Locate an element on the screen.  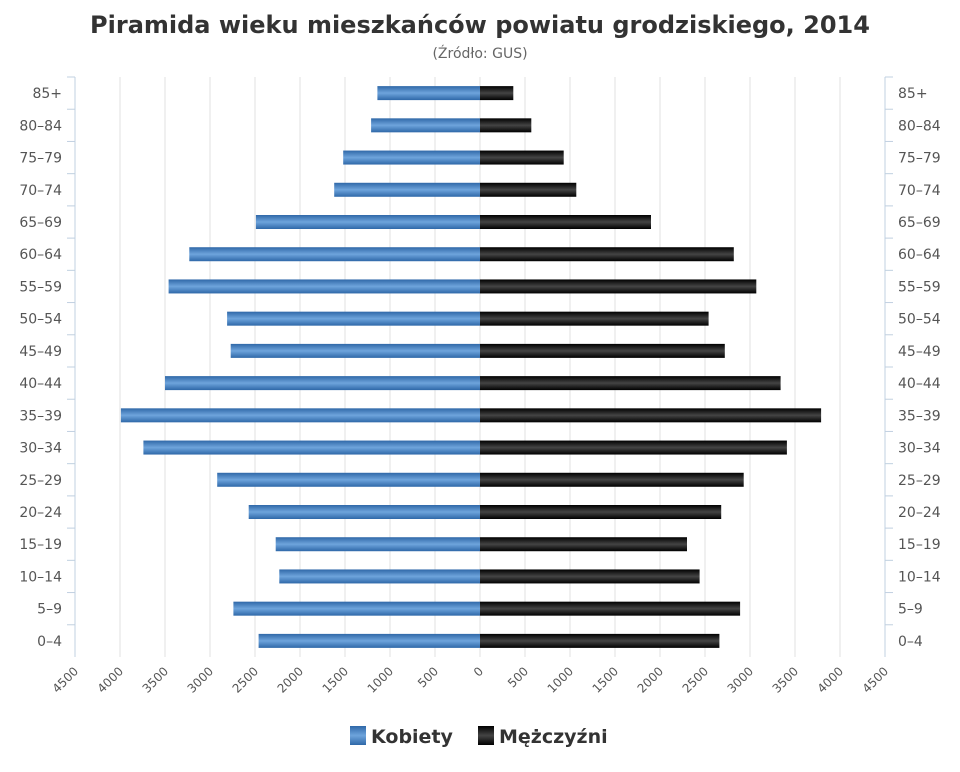
category-label-left: 20–24 is located at coordinates (40, 513).